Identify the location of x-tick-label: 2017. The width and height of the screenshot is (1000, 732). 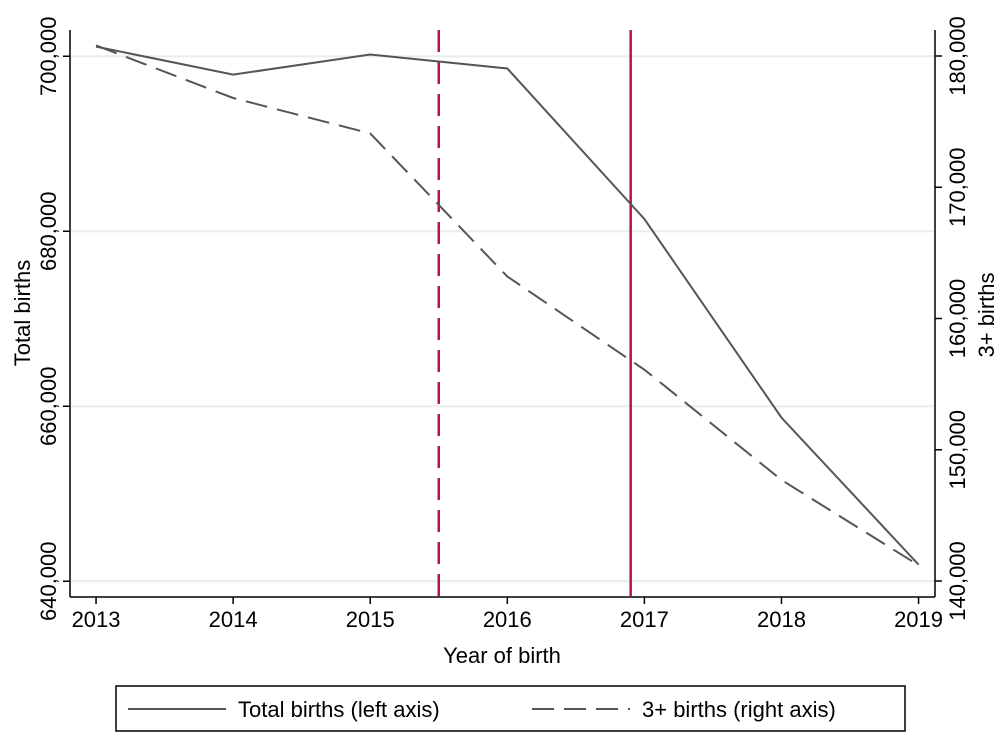
(644, 619).